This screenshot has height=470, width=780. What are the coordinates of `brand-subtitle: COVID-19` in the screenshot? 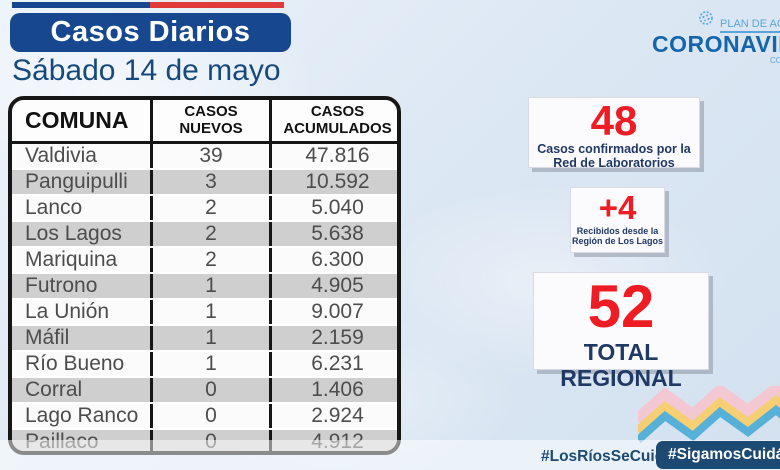 It's located at (775, 60).